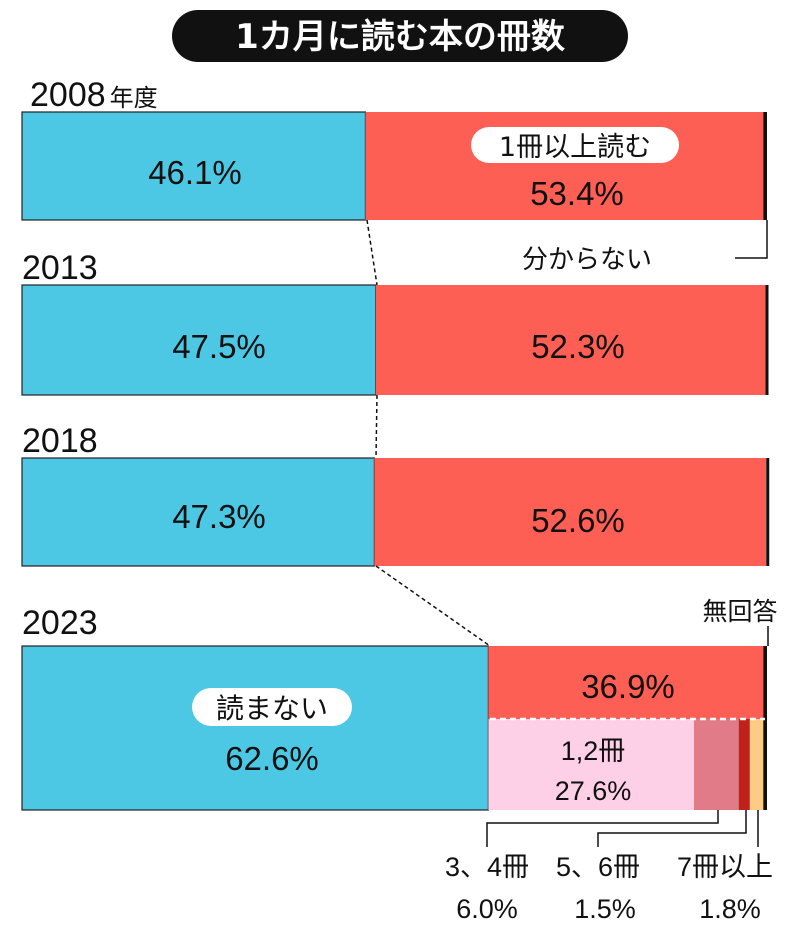 This screenshot has width=800, height=942. Describe the element at coordinates (598, 867) in the screenshot. I see `label-56-name: 5、6冊` at that location.